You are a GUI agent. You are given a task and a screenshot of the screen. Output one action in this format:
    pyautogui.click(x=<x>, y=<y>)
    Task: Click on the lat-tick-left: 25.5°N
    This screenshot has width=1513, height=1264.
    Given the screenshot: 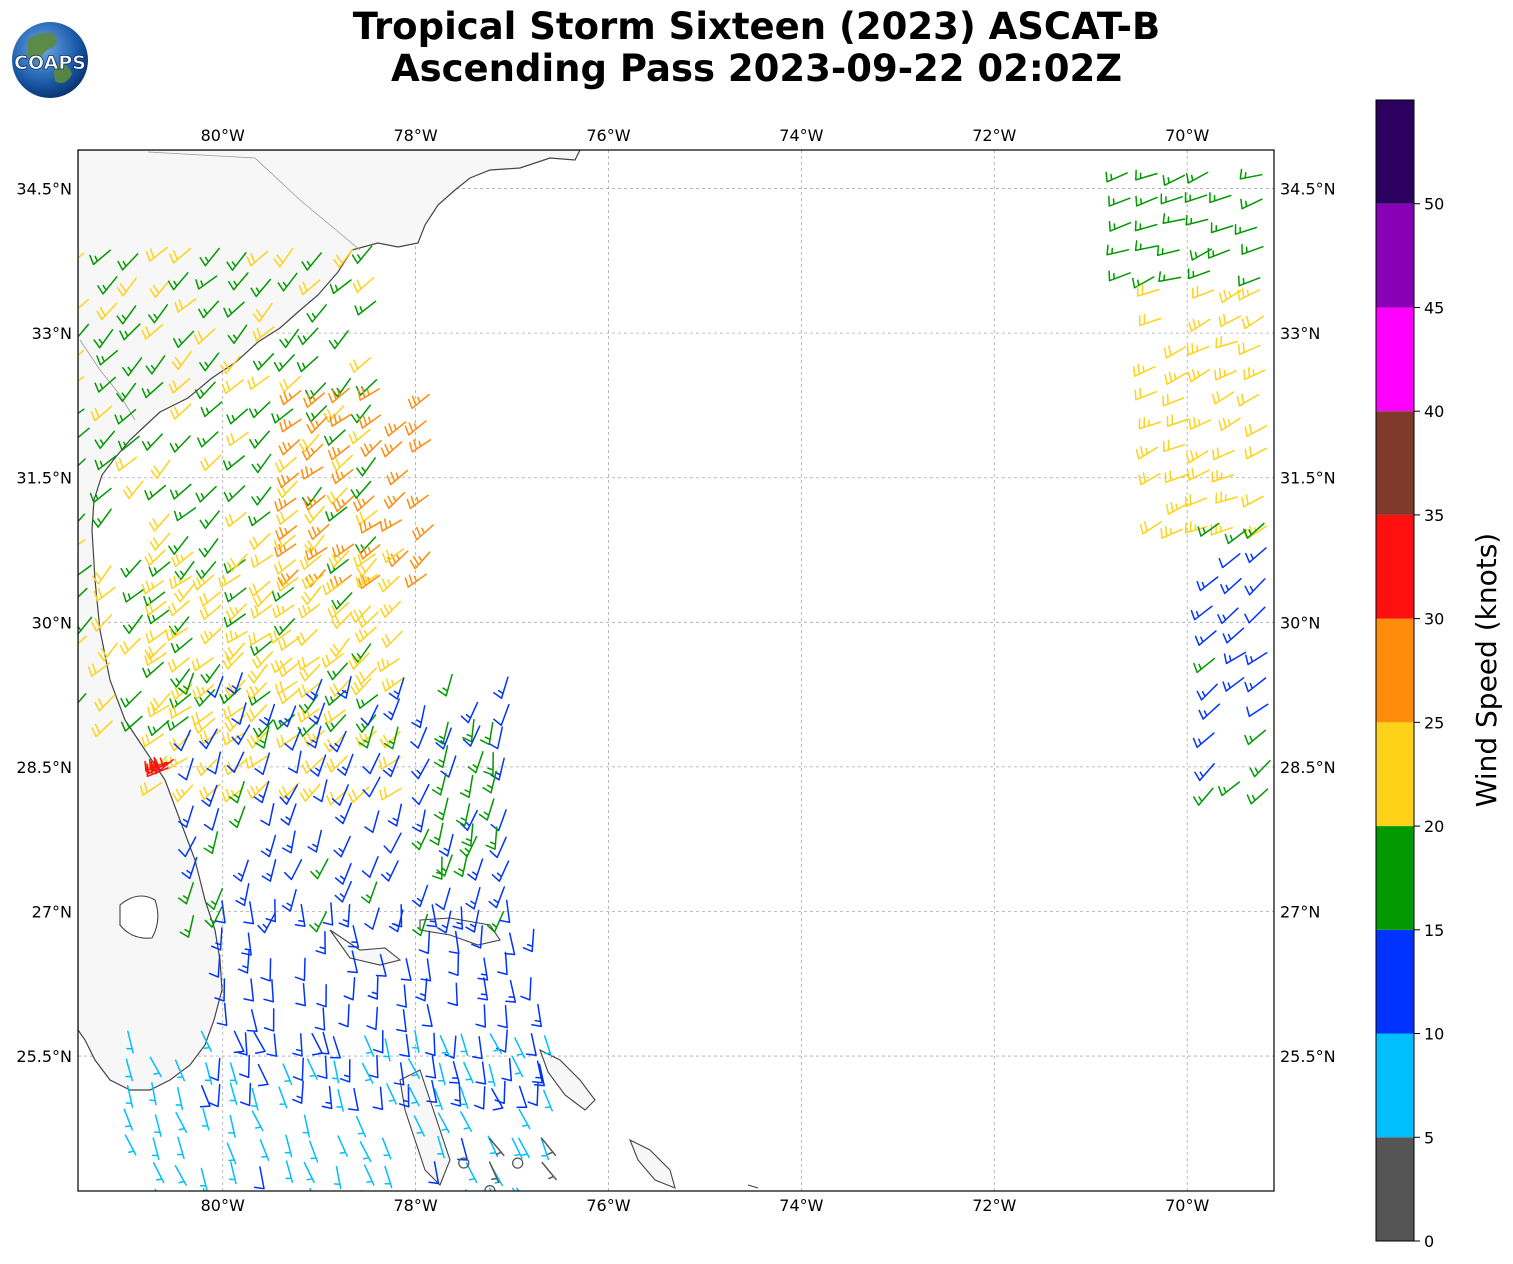 What is the action you would take?
    pyautogui.click(x=44, y=1056)
    